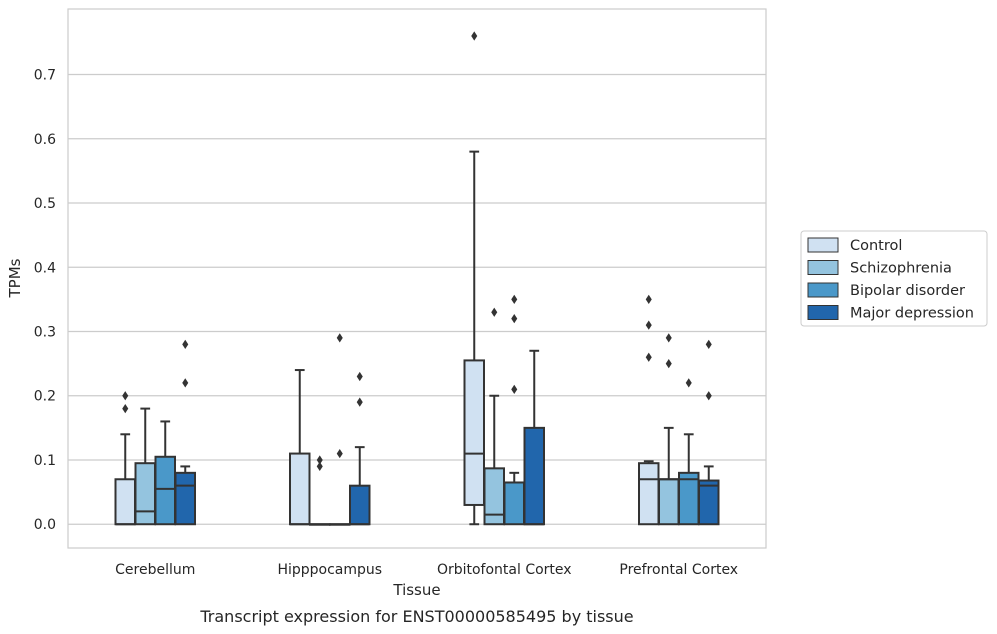 Image resolution: width=997 pixels, height=634 pixels. I want to click on y-tick-label: 0.3, so click(45, 333).